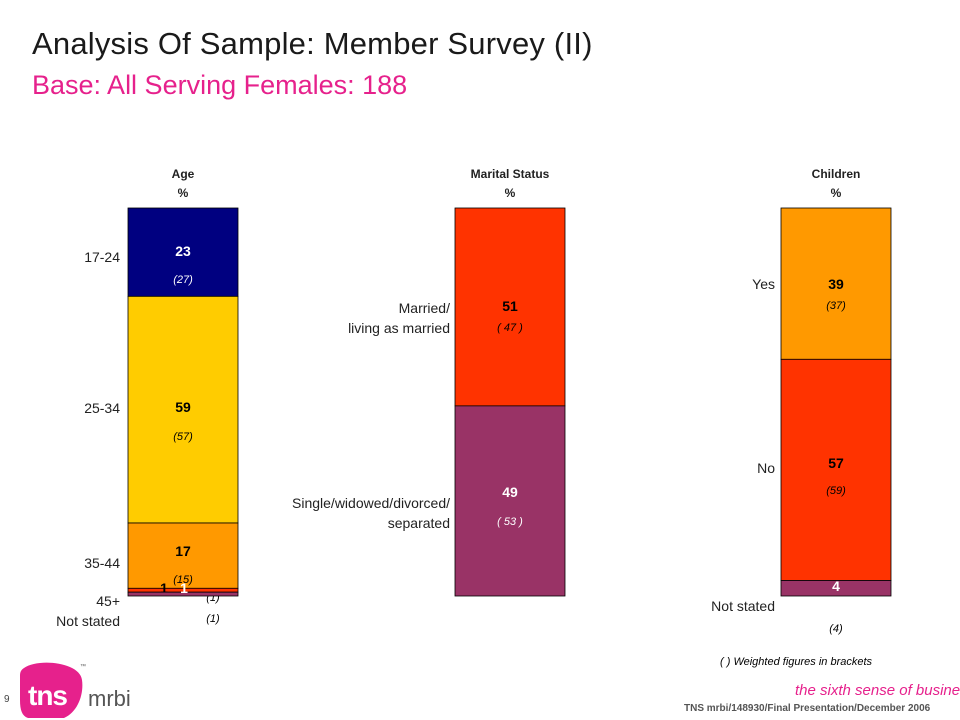 Image resolution: width=960 pixels, height=720 pixels. I want to click on category-label-0-0: 17-24, so click(102, 257).